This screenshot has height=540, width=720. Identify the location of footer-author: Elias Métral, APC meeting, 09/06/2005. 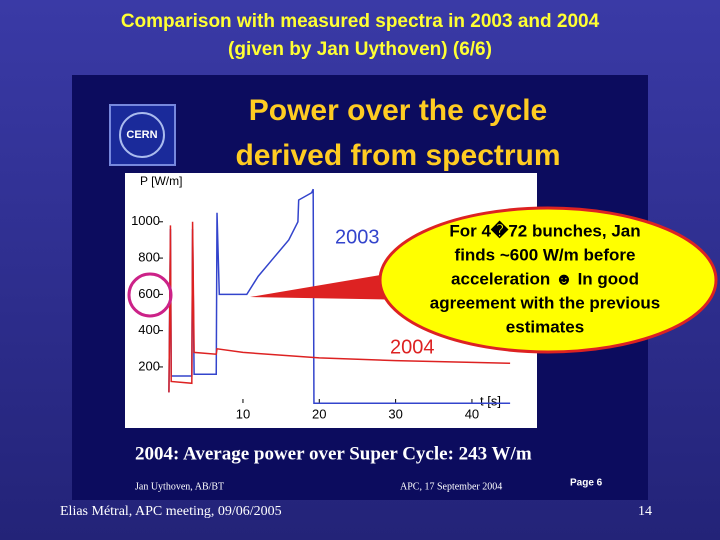
(171, 511).